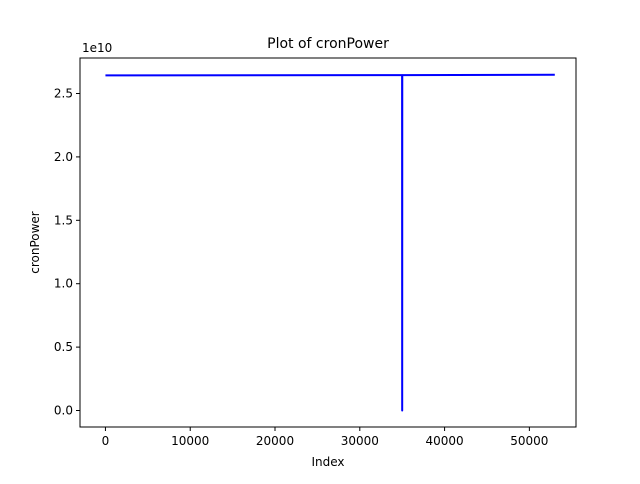 The height and width of the screenshot is (484, 640). What do you see at coordinates (529, 441) in the screenshot?
I see `x-tick-label: 50000` at bounding box center [529, 441].